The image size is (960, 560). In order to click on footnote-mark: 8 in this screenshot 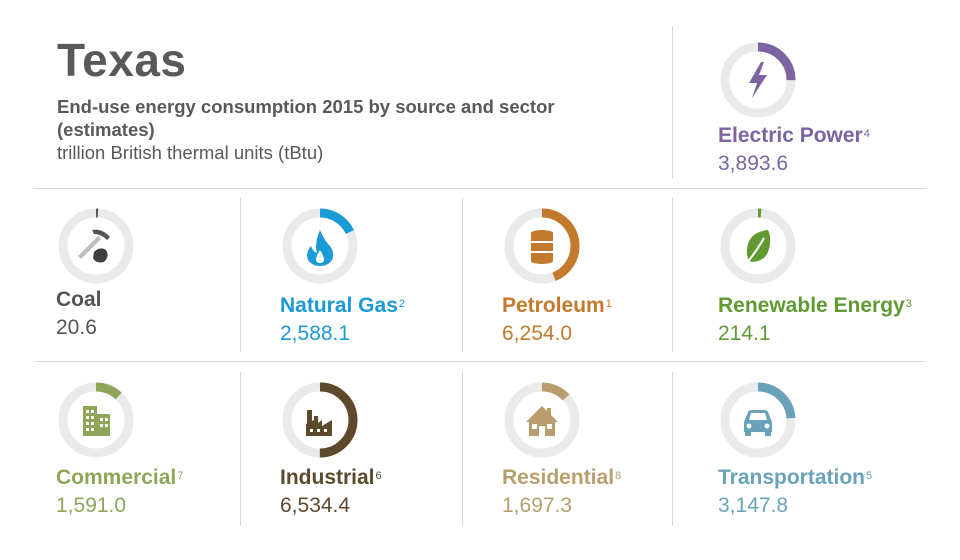, I will do `click(618, 476)`.